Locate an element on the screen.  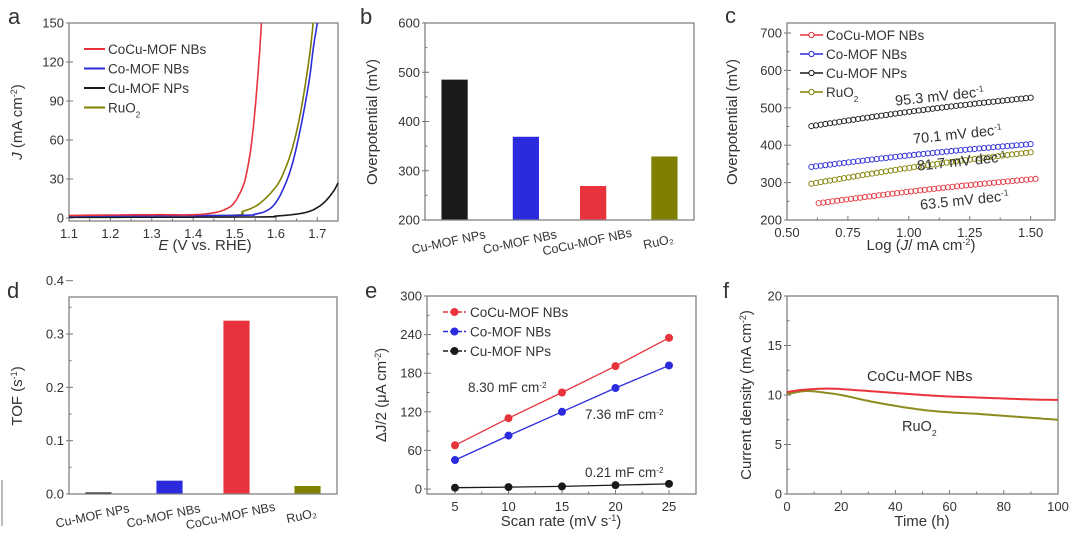
y-axis-label: TOF (s-1) is located at coordinates (17, 395).